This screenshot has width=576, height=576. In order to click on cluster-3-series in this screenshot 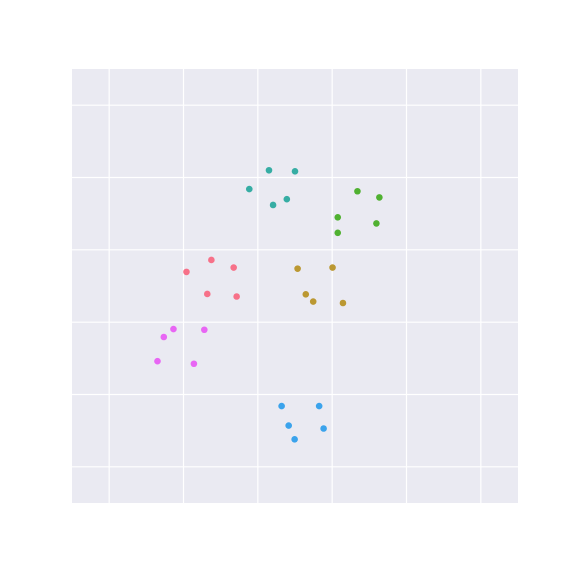, I will do `click(358, 212)`.